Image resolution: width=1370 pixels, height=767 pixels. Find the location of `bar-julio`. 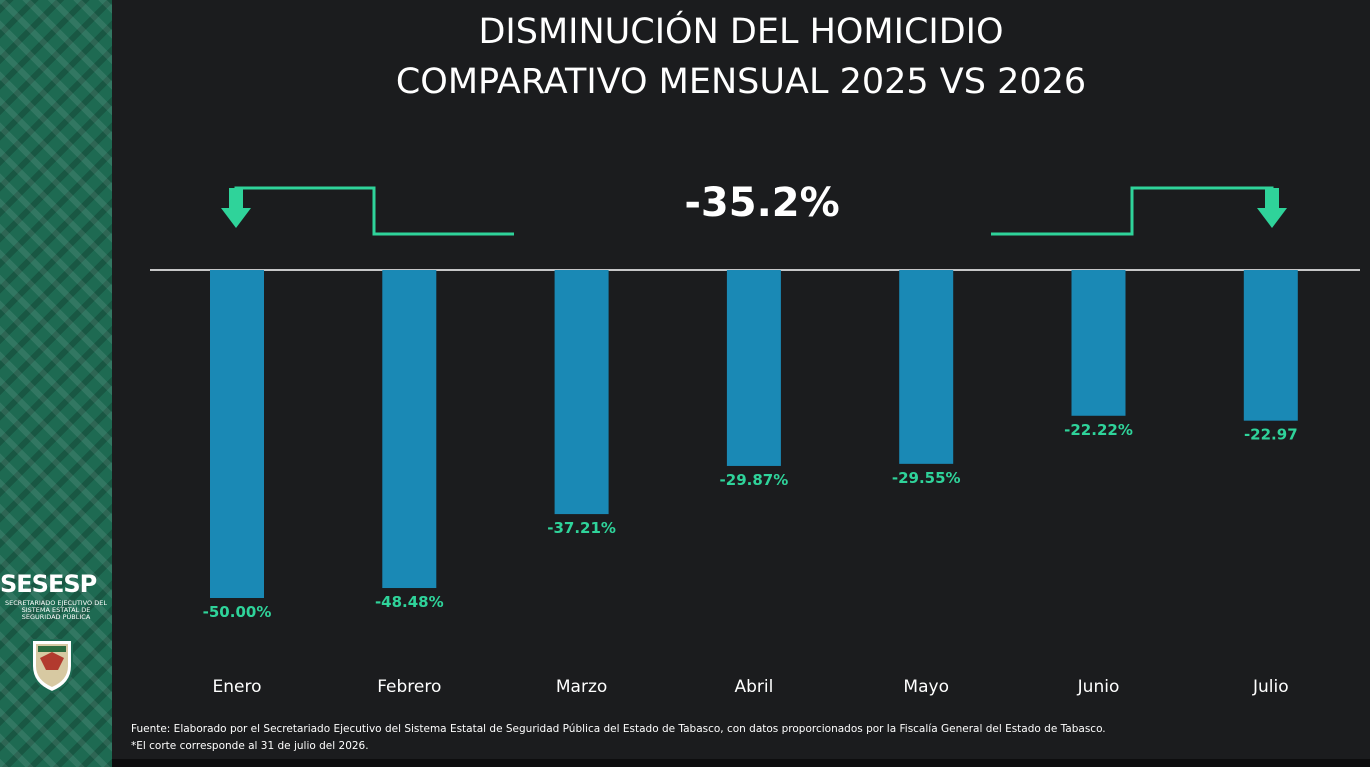

bar-julio is located at coordinates (1270, 345).